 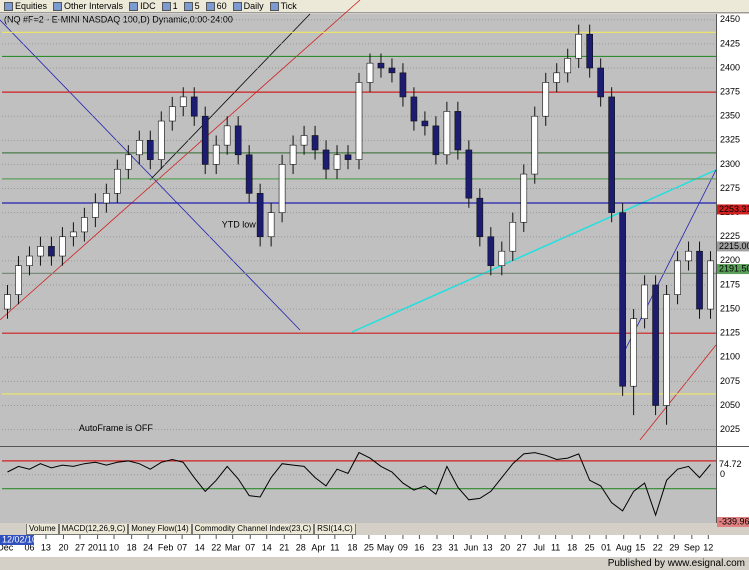 What do you see at coordinates (534, 251) in the screenshot?
I see `trend-line` at bounding box center [534, 251].